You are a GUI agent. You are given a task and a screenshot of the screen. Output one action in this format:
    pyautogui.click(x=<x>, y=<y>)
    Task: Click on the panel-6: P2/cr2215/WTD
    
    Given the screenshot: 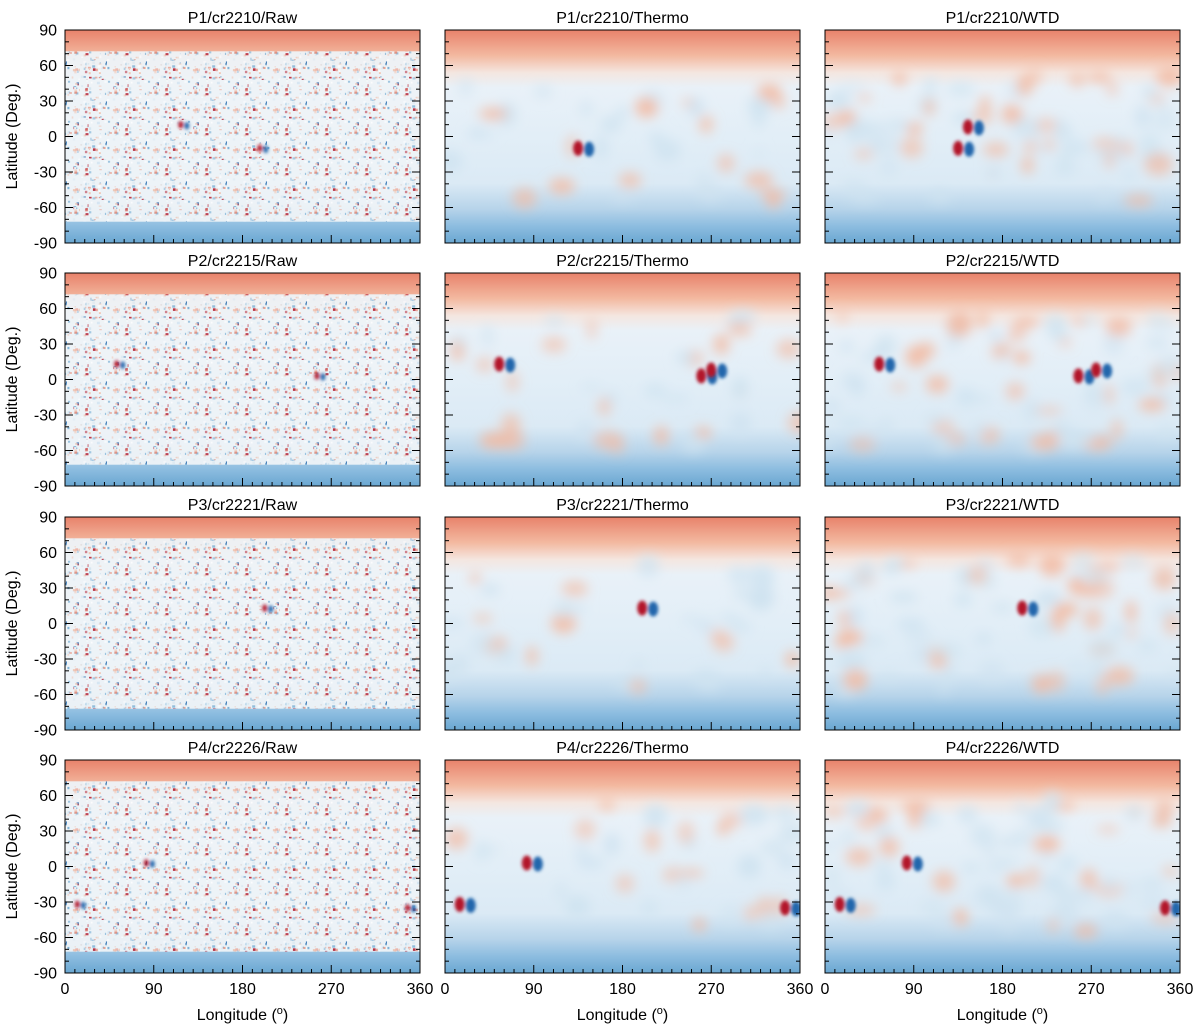 What is the action you would take?
    pyautogui.click(x=1002, y=370)
    